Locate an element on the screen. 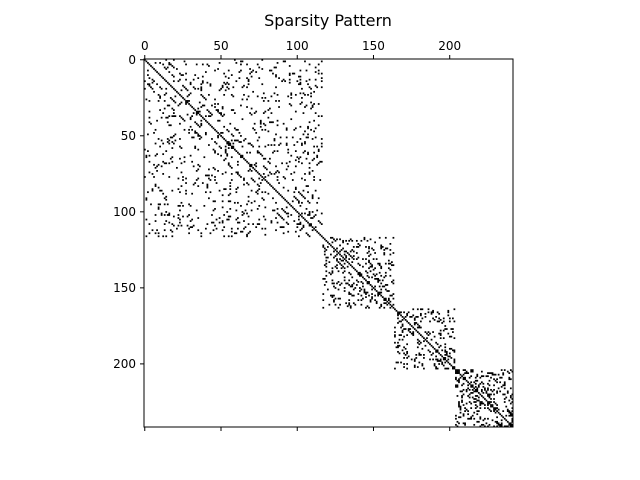 The height and width of the screenshot is (480, 640). x-tick-label: 0 is located at coordinates (145, 46).